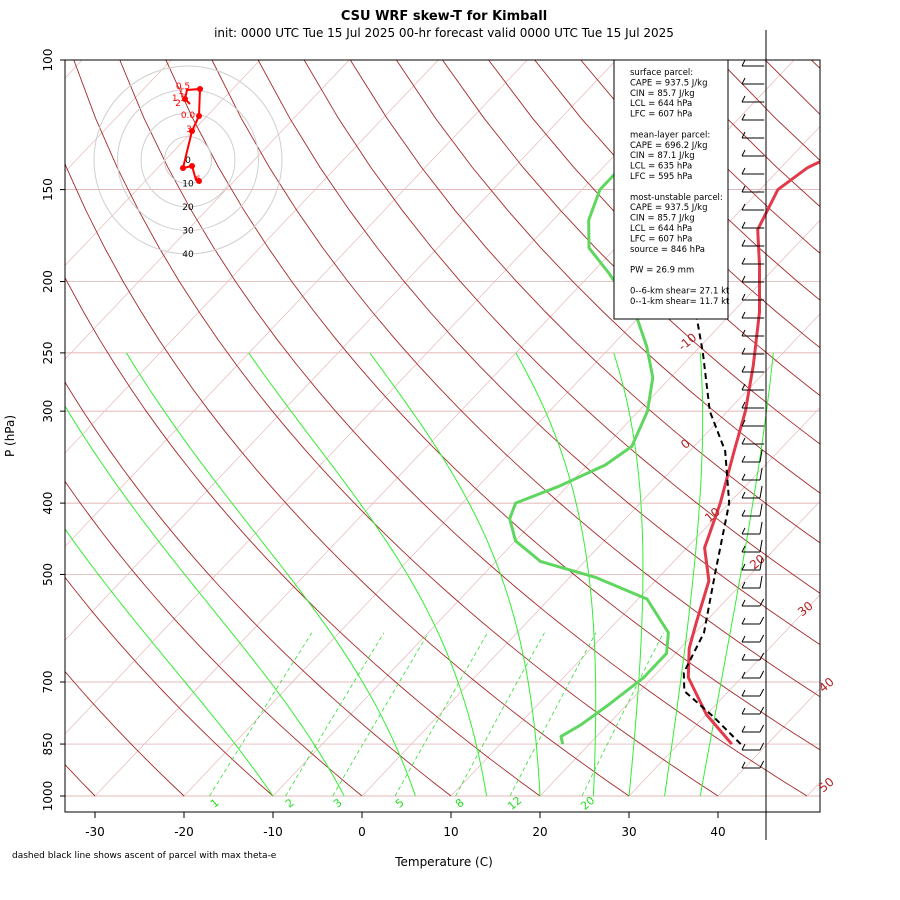 This screenshot has height=900, width=900. I want to click on hodograph-ring, so click(188, 160).